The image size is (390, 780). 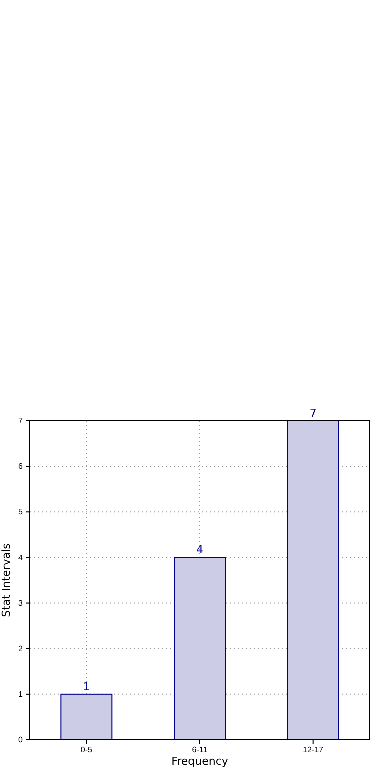 What do you see at coordinates (21, 512) in the screenshot?
I see `y-tick-label: 5` at bounding box center [21, 512].